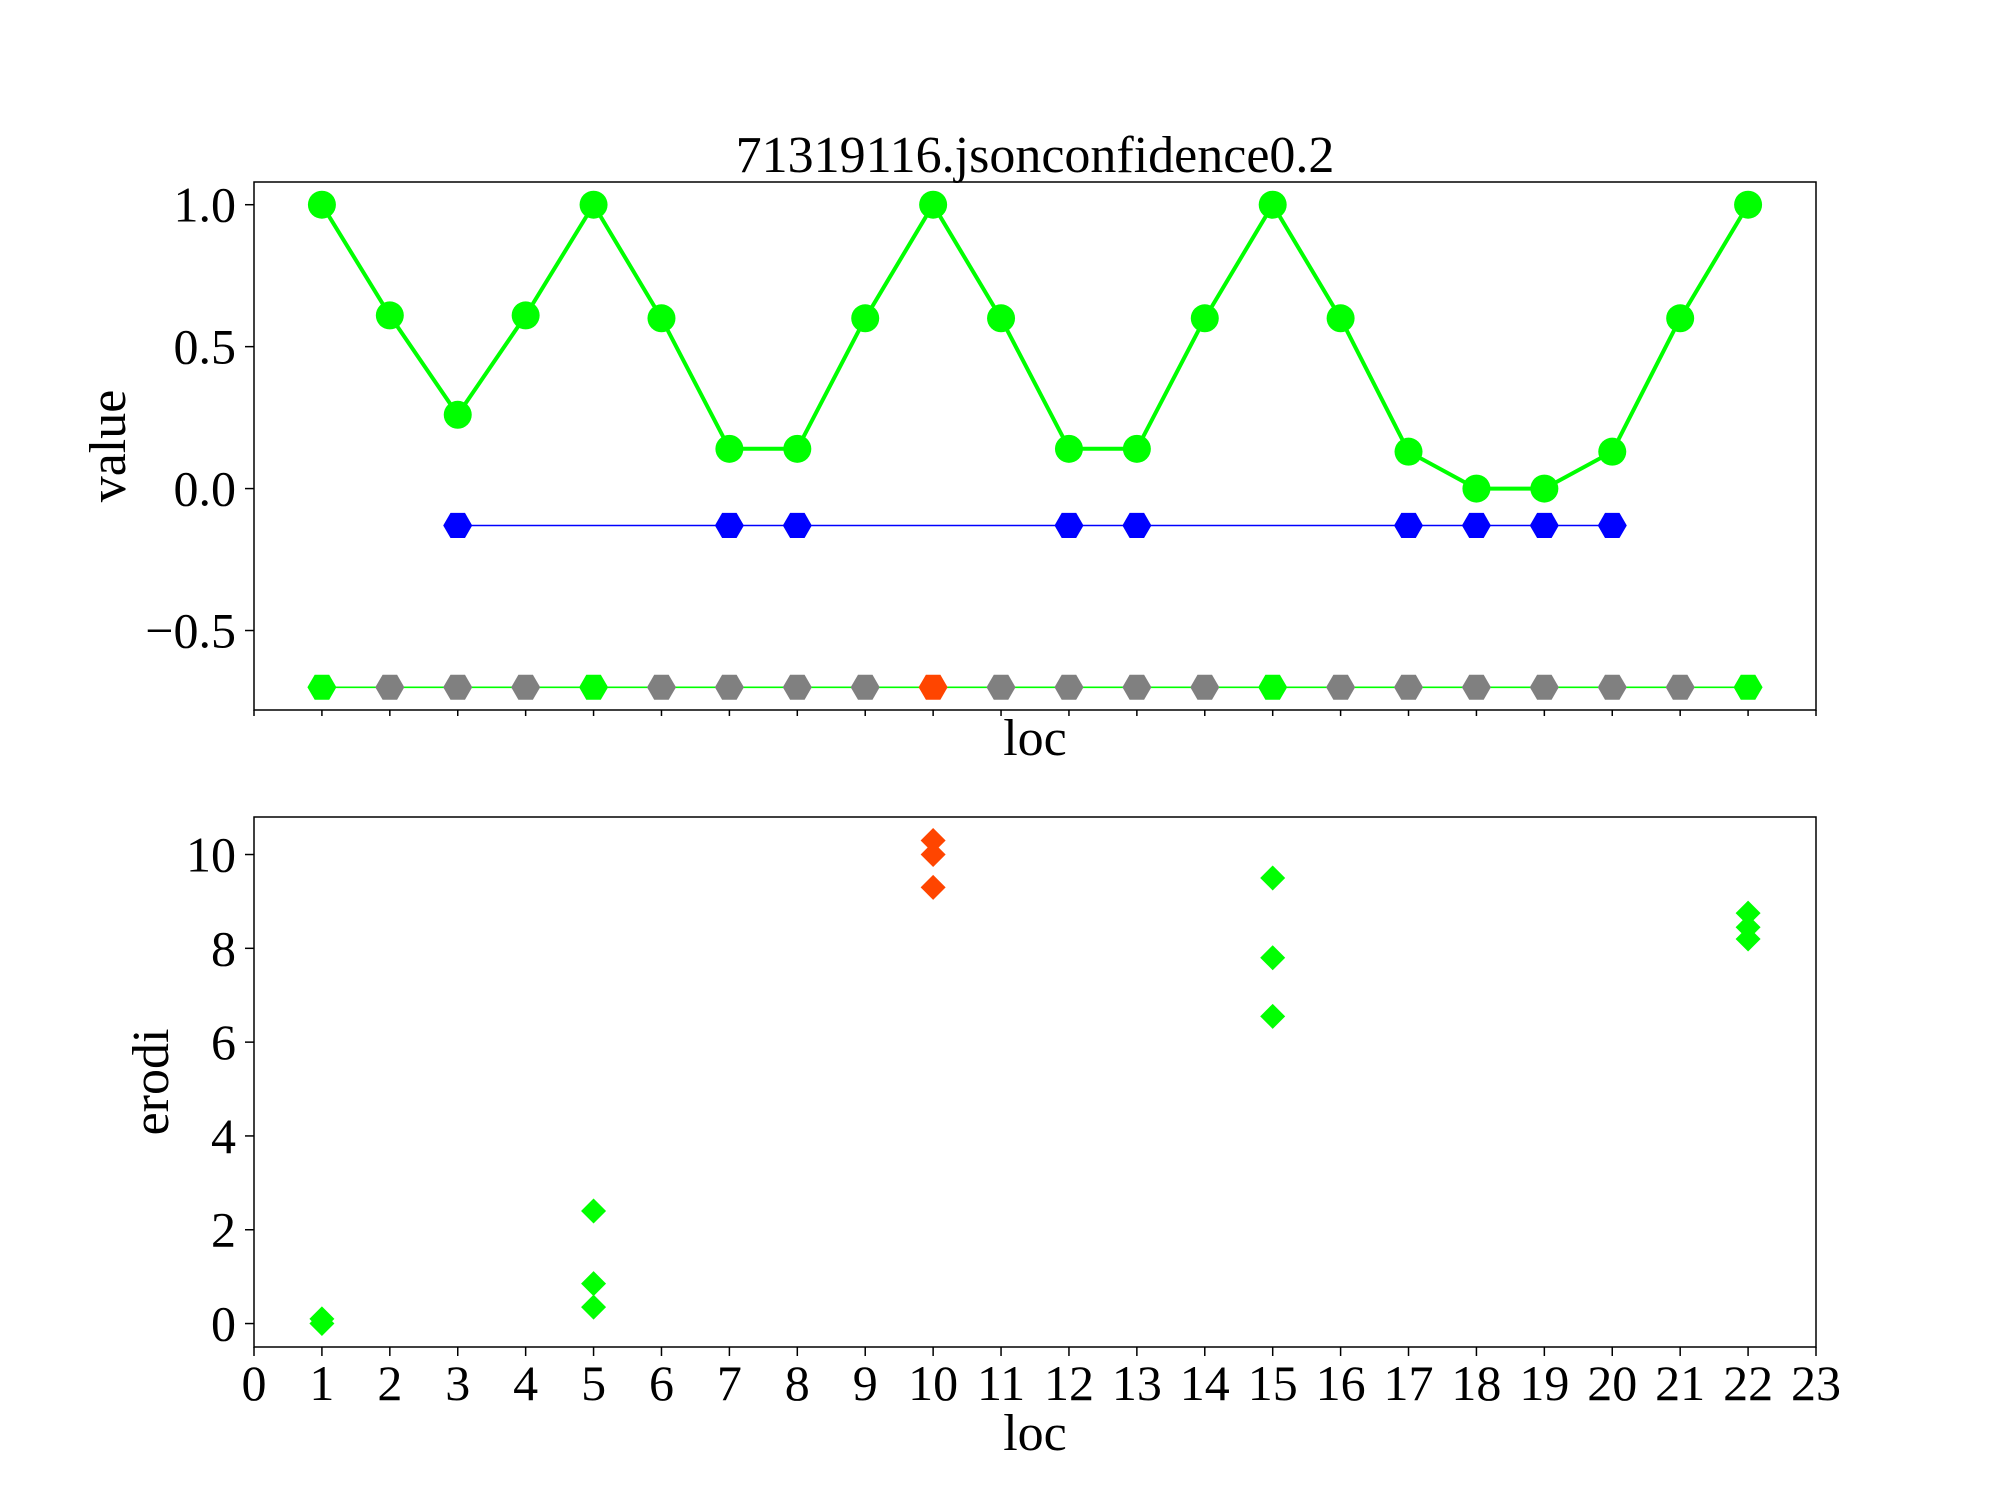 The width and height of the screenshot is (2000, 1500). What do you see at coordinates (190, 631) in the screenshot?
I see `y-tick-label: −0.5` at bounding box center [190, 631].